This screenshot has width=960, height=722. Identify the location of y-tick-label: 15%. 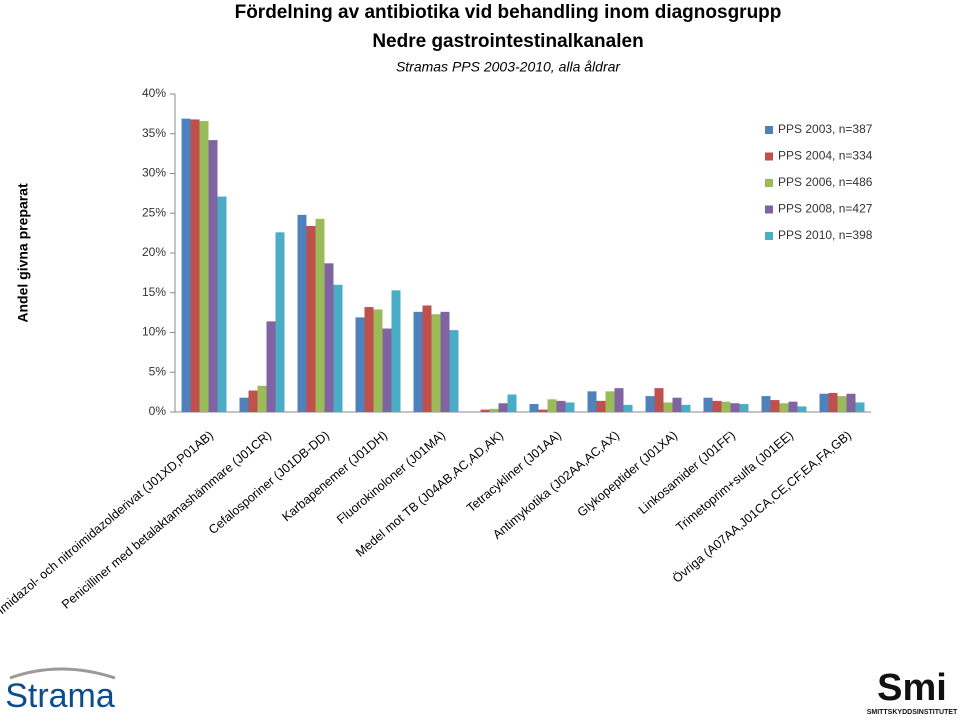
(154, 292).